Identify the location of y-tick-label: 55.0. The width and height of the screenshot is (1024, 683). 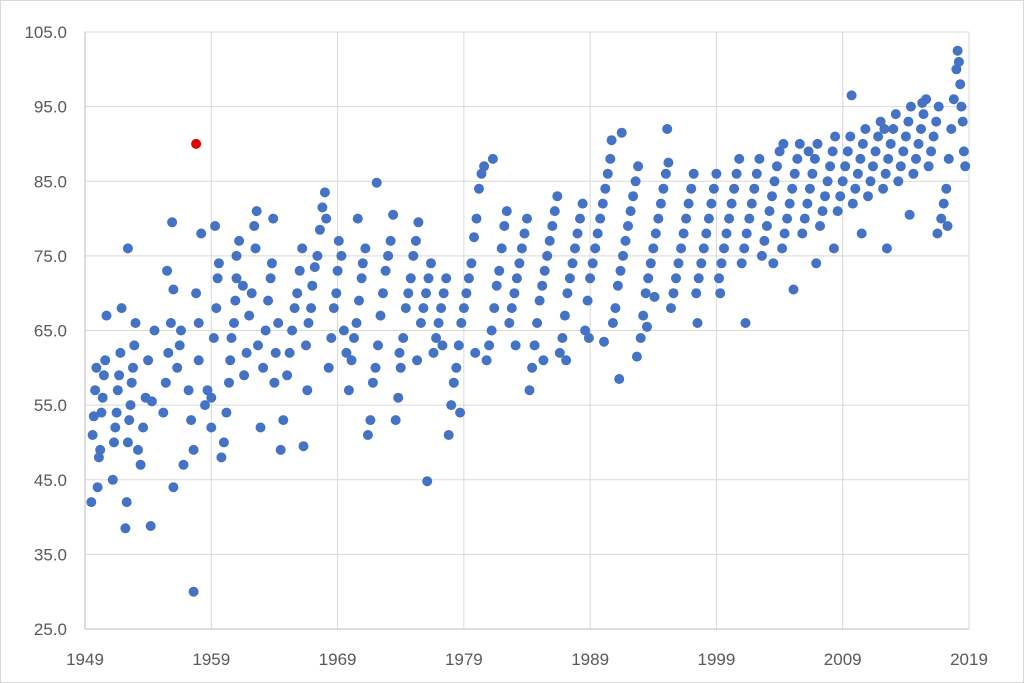
(50, 405).